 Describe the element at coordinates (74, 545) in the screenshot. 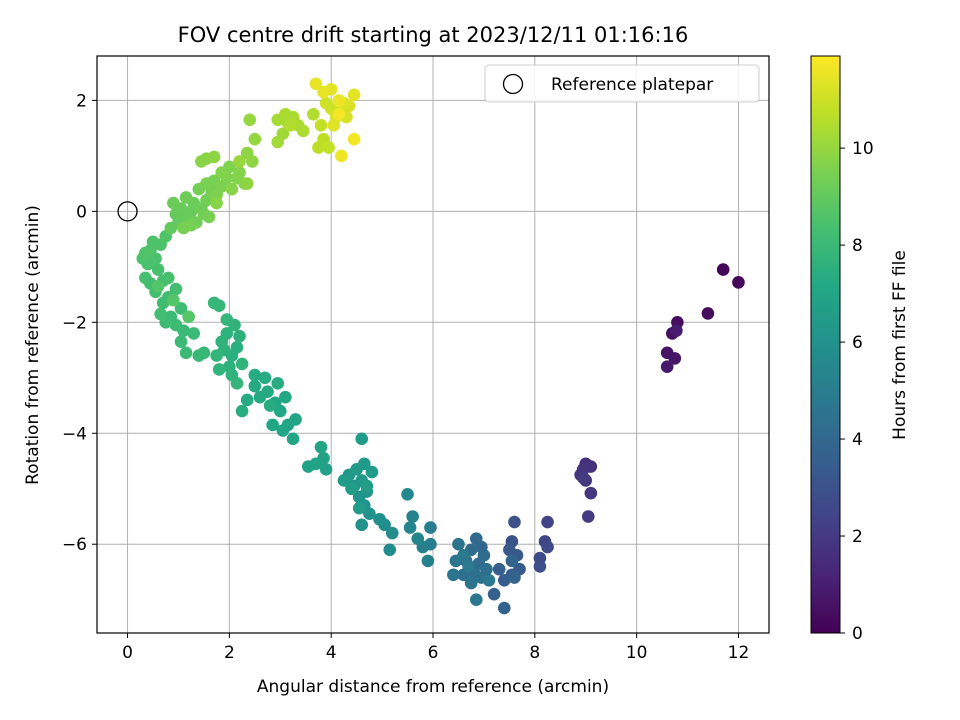

I see `y-tick-label: −6` at that location.